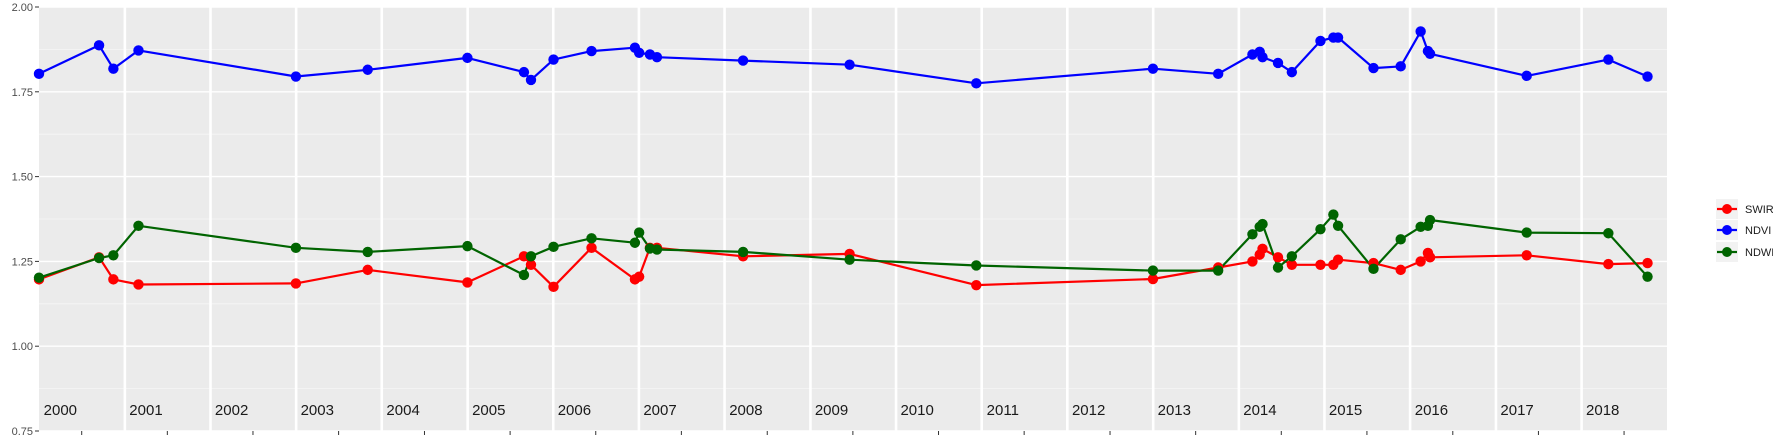  I want to click on year-label: 2004, so click(402, 410).